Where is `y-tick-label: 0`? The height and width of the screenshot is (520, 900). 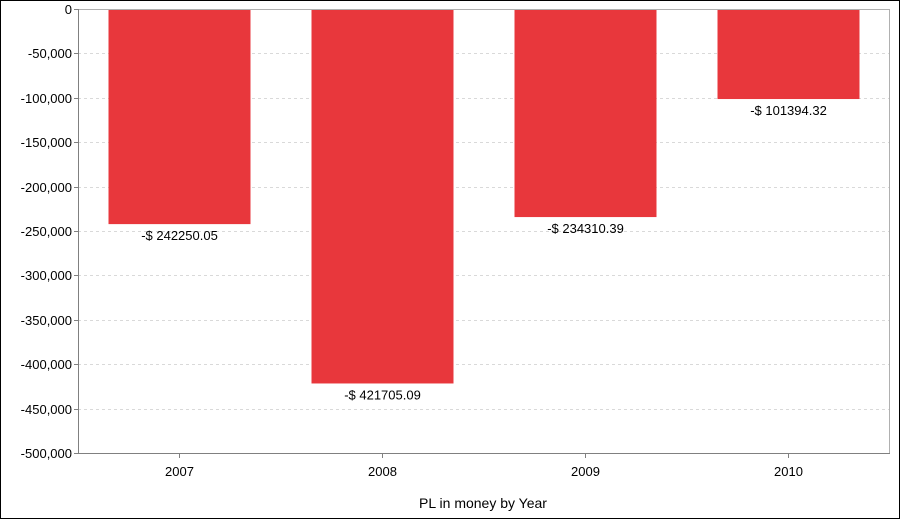 y-tick-label: 0 is located at coordinates (68, 9).